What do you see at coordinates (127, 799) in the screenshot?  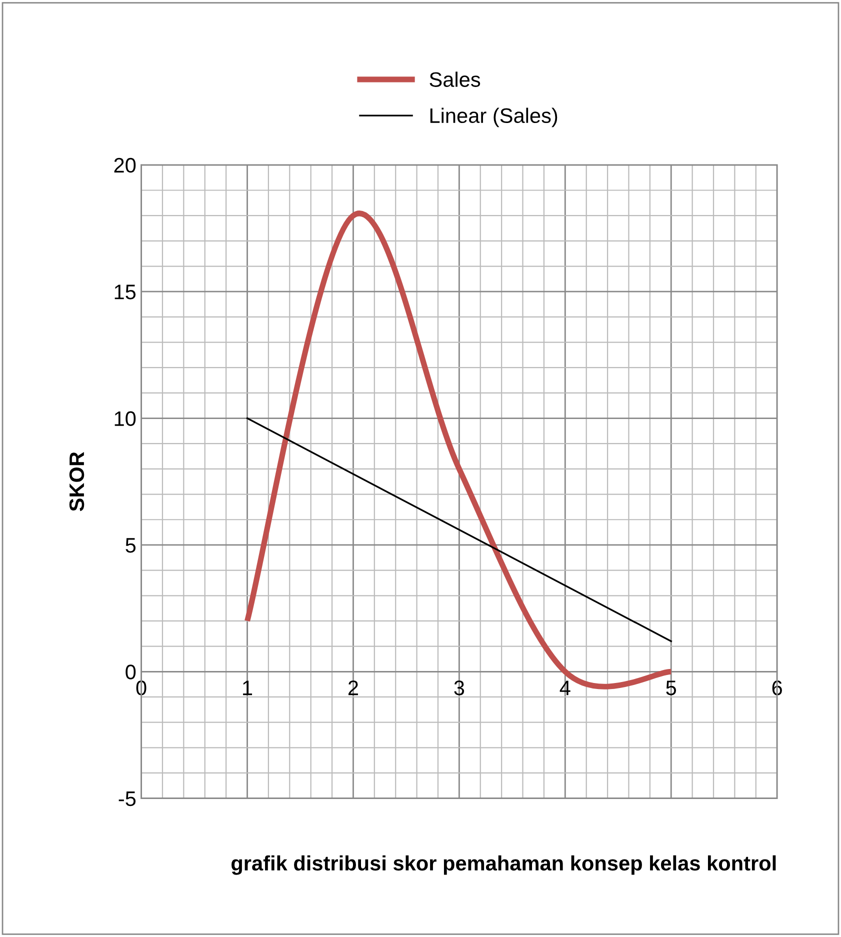 I see `y-tick-label: -5` at bounding box center [127, 799].